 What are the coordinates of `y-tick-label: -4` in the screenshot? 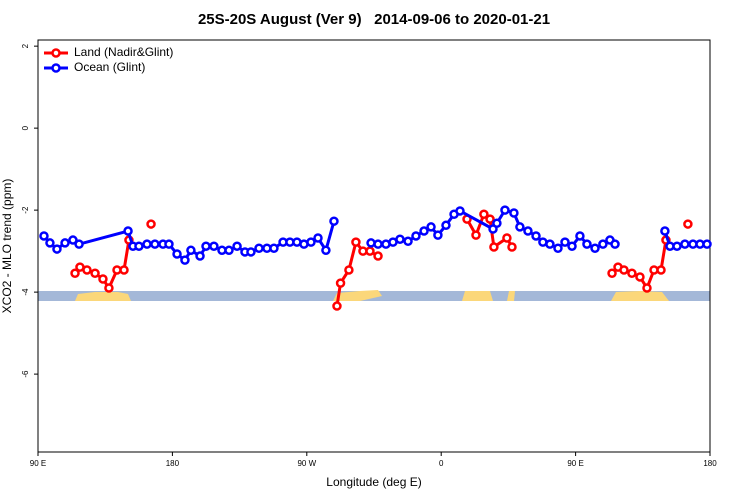 It's located at (25, 292).